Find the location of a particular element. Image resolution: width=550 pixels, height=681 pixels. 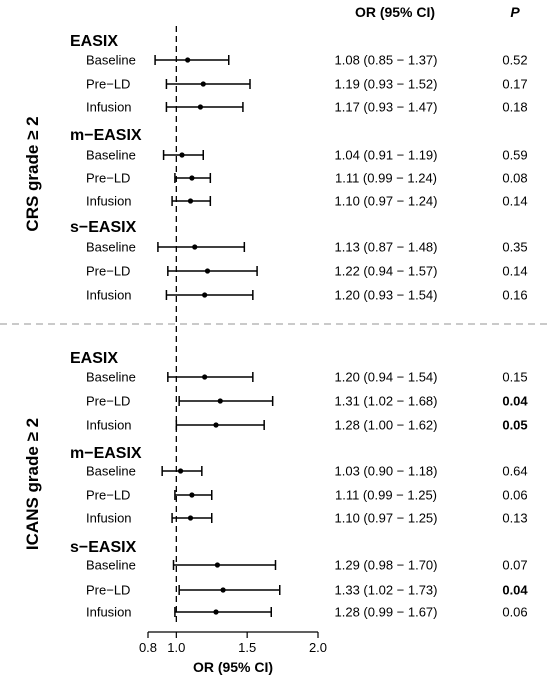

or-ci-value: 1.04 (0.91 − 1.19) is located at coordinates (386, 155).